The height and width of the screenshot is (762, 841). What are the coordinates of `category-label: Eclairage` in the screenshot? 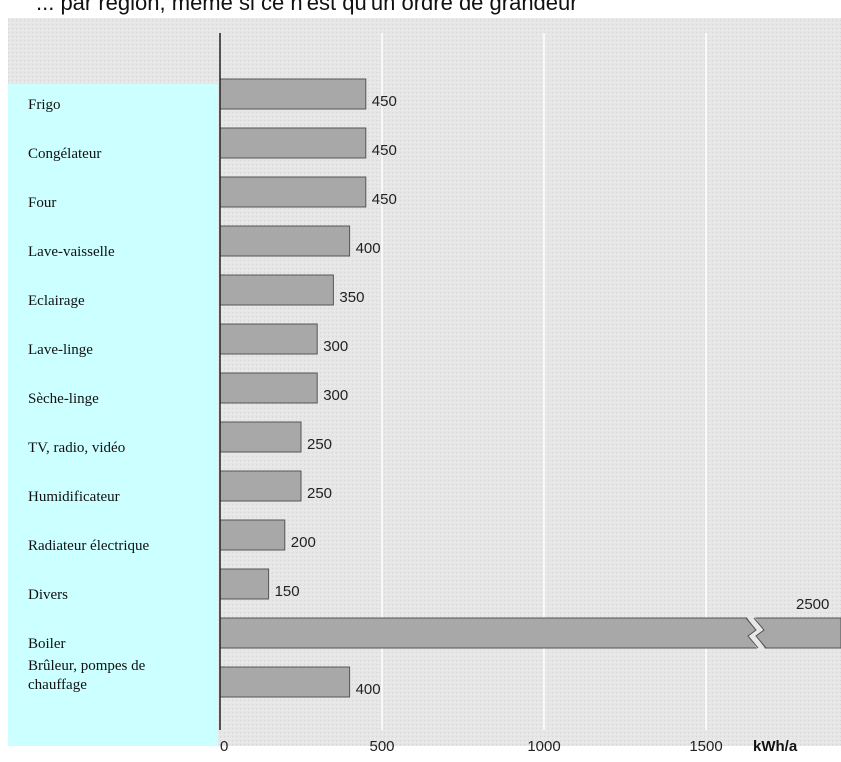 It's located at (56, 301).